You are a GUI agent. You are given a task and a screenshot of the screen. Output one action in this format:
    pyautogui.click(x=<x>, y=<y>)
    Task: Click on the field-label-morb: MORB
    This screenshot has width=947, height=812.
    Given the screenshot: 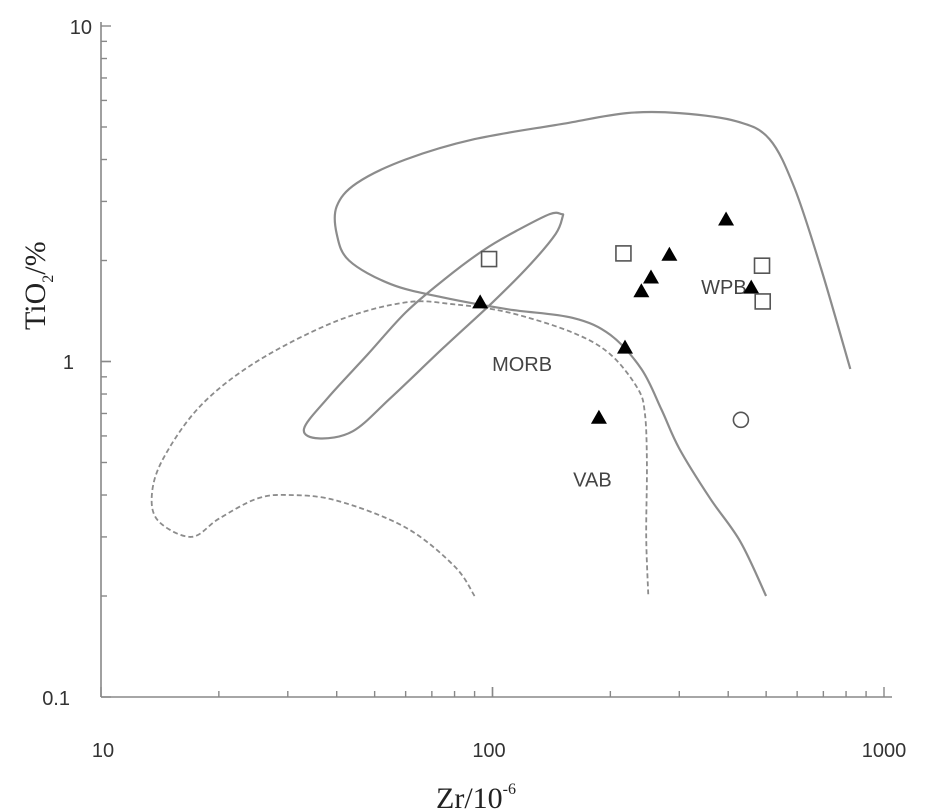 What is the action you would take?
    pyautogui.click(x=522, y=365)
    